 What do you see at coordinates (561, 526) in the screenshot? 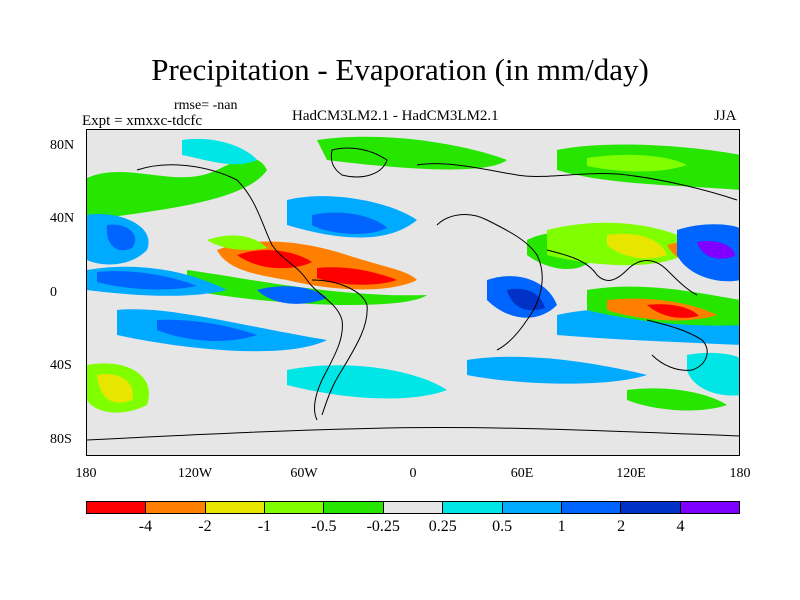
I see `colorbar-label: 1` at bounding box center [561, 526].